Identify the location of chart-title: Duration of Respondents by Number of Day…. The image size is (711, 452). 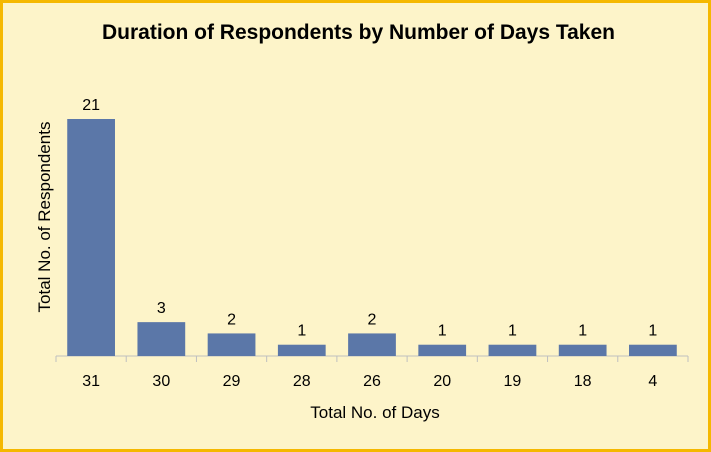
(358, 32).